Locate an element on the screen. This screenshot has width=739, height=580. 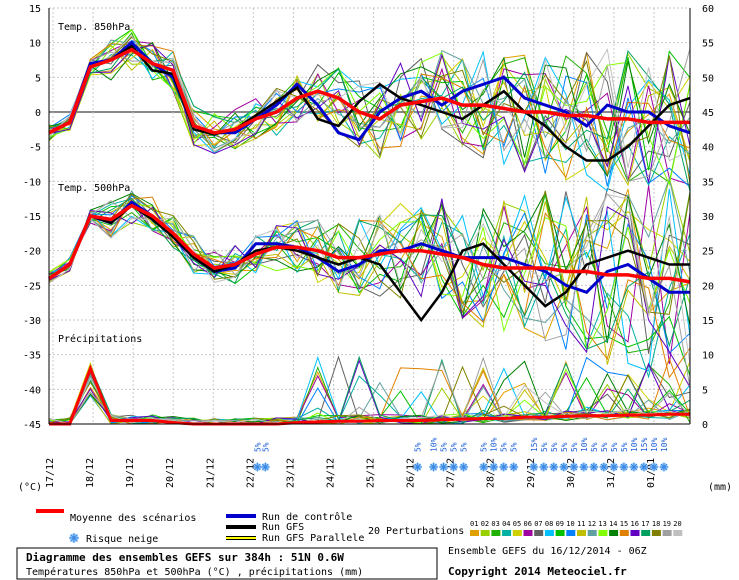
perturb-id-label: 09 is located at coordinates (560, 524).